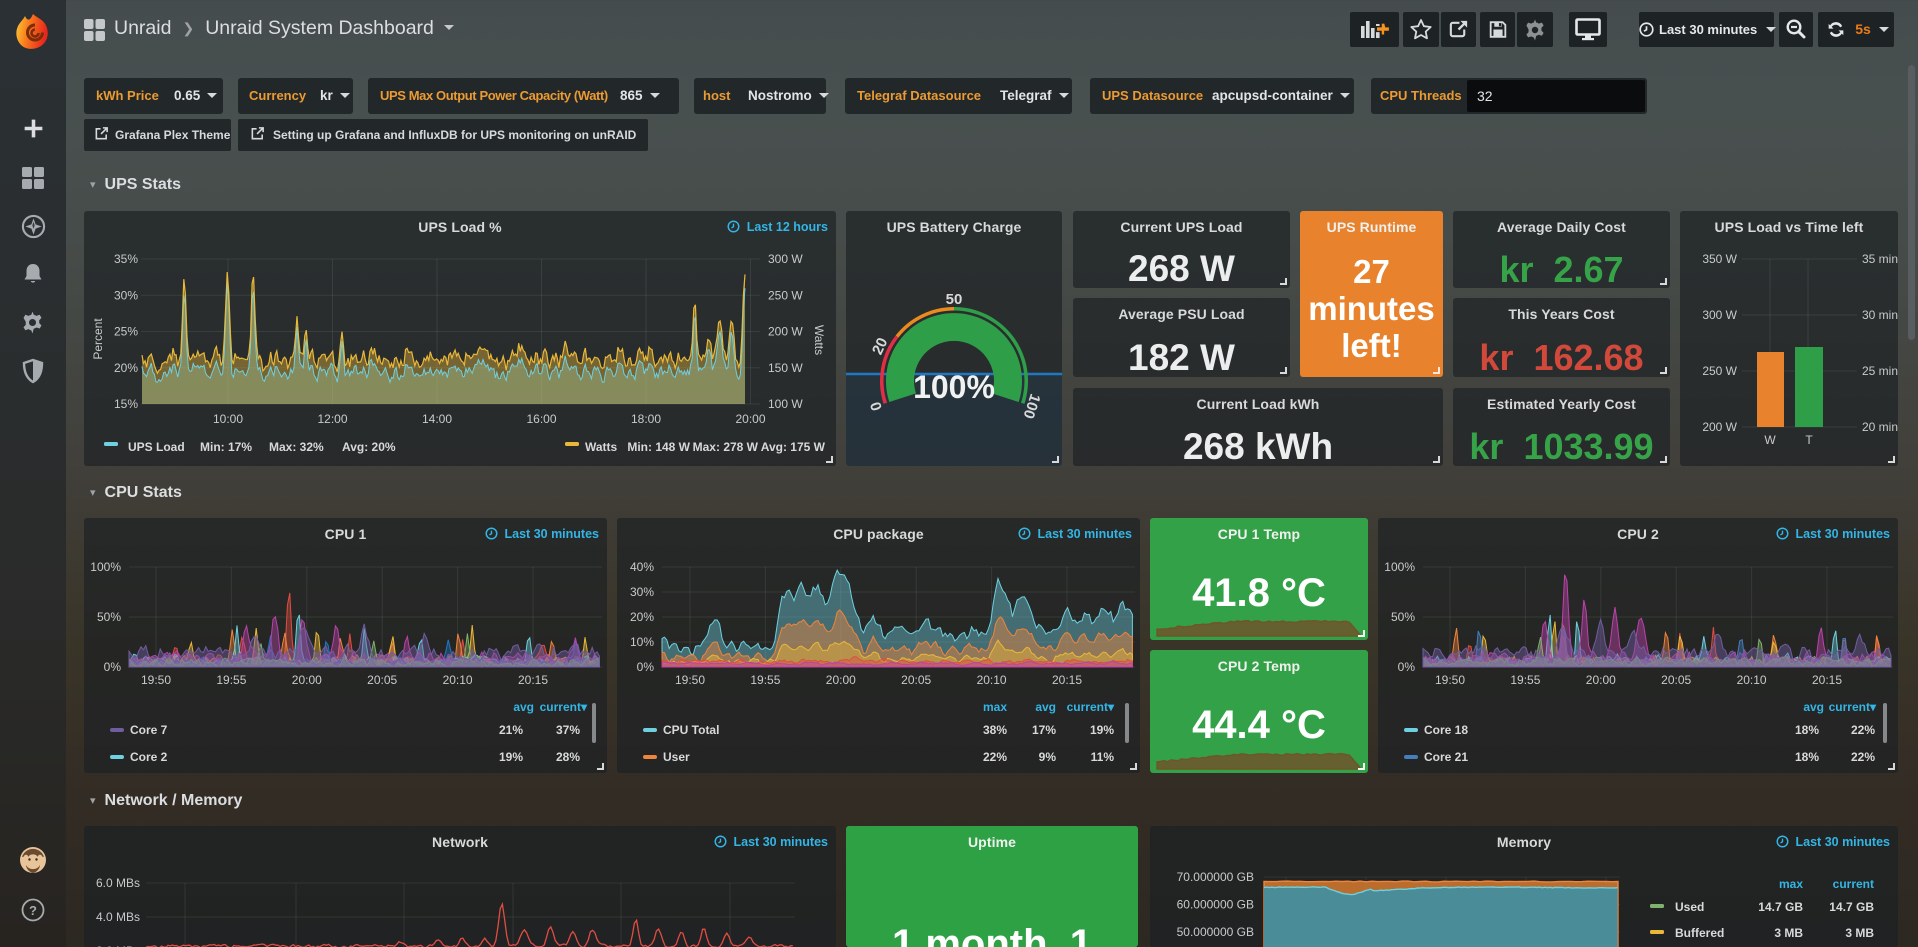  Describe the element at coordinates (437, 419) in the screenshot. I see `svg-text: 14:00` at that location.